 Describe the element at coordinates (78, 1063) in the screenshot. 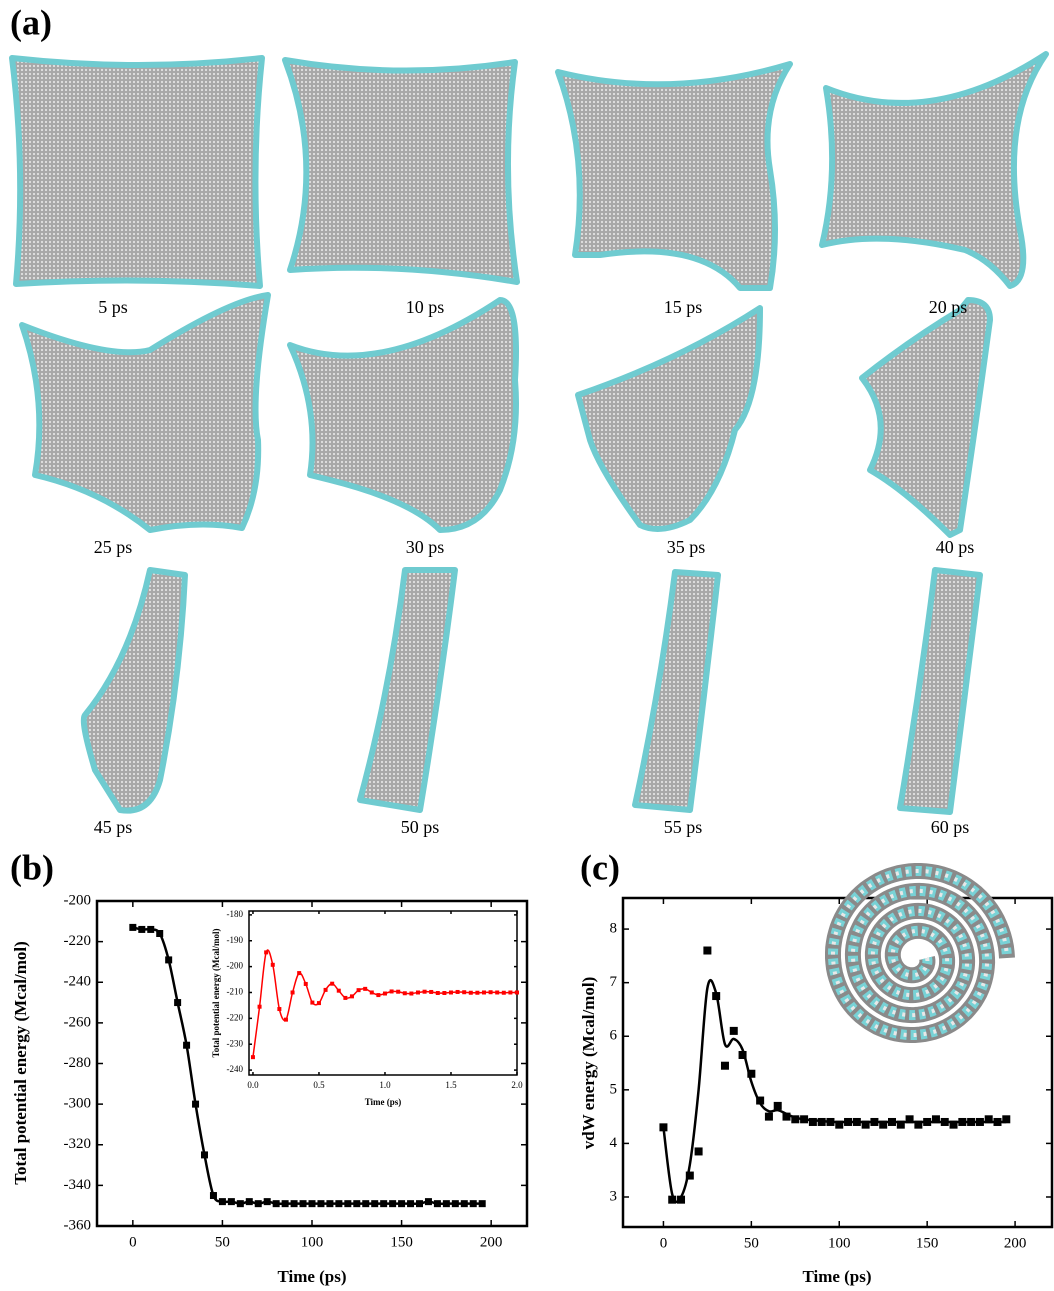

I see `y-tick-label: -280` at that location.